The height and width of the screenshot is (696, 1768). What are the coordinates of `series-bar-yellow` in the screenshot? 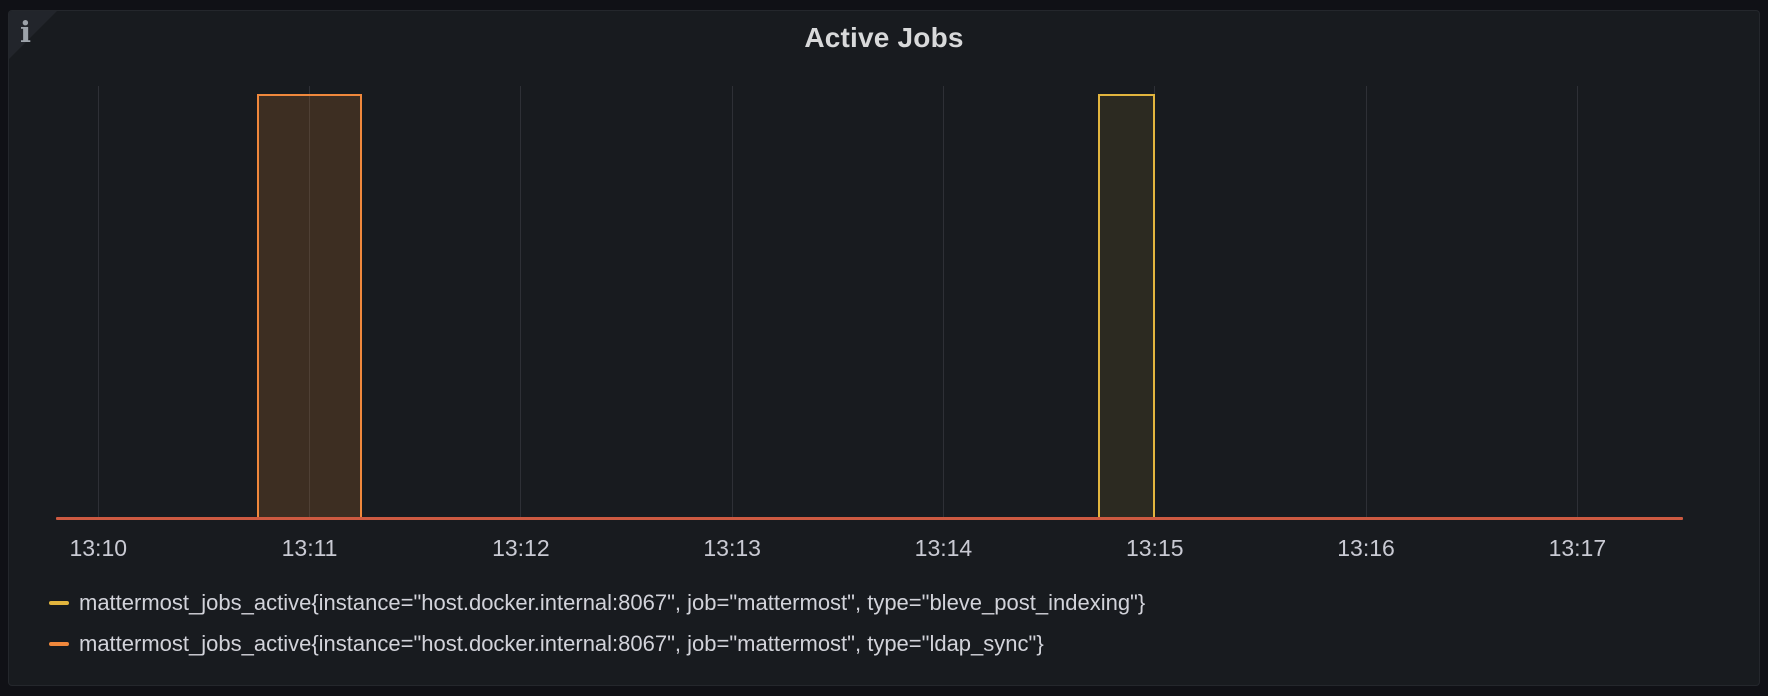 It's located at (1126, 306).